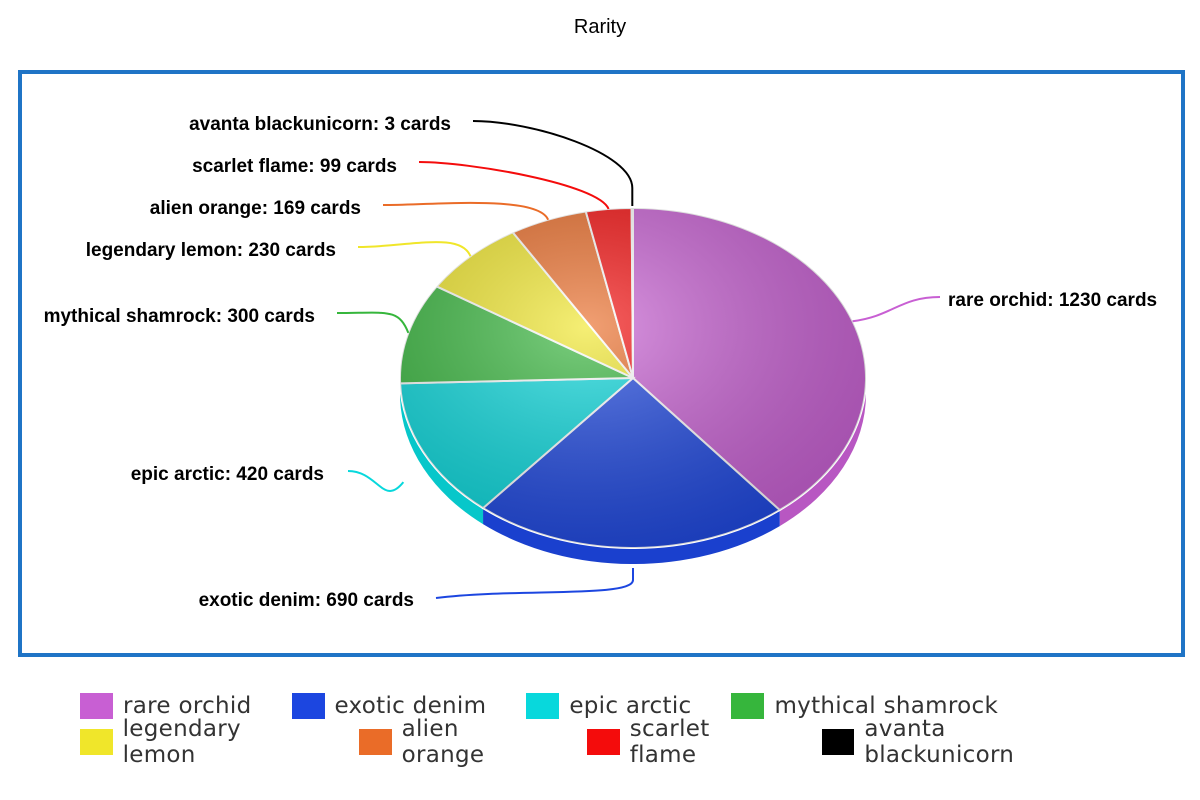  Describe the element at coordinates (896, 309) in the screenshot. I see `leader-line-rare-orchid` at that location.